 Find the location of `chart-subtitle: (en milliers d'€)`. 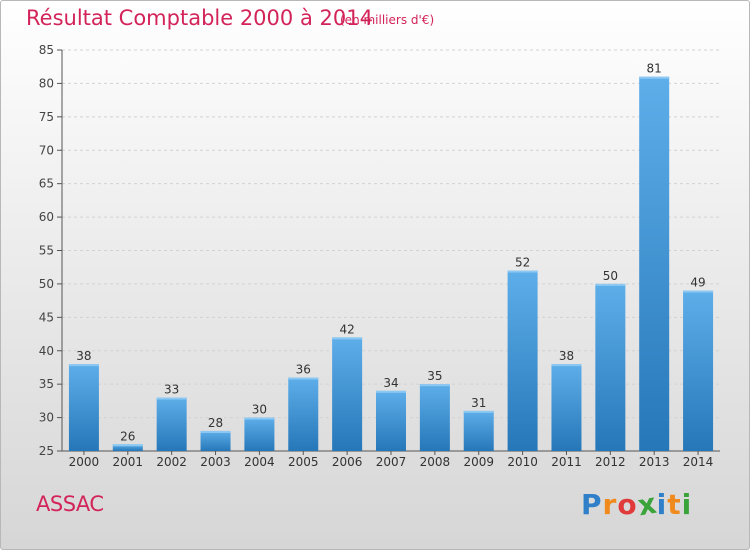

chart-subtitle: (en milliers d'€) is located at coordinates (387, 20).